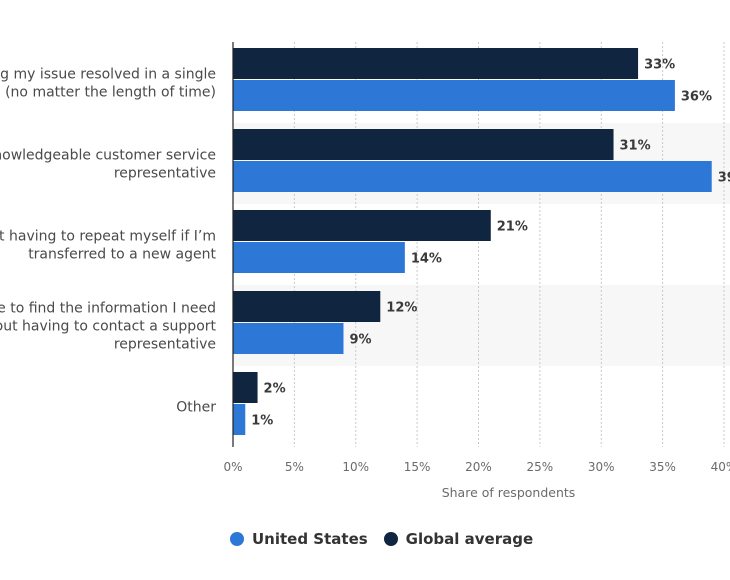 Image resolution: width=730 pixels, height=580 pixels. I want to click on x-tick-label: 10%, so click(355, 467).